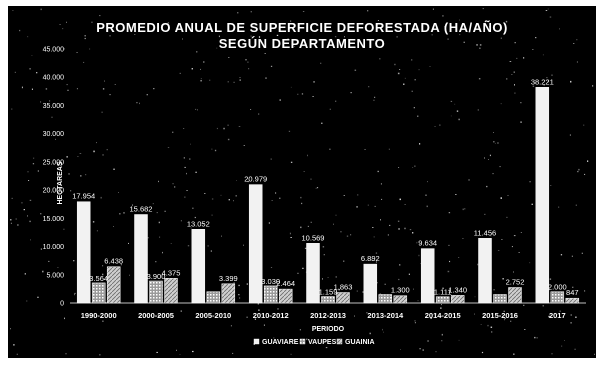  I want to click on x-axis-title: PERIODO, so click(328, 329).